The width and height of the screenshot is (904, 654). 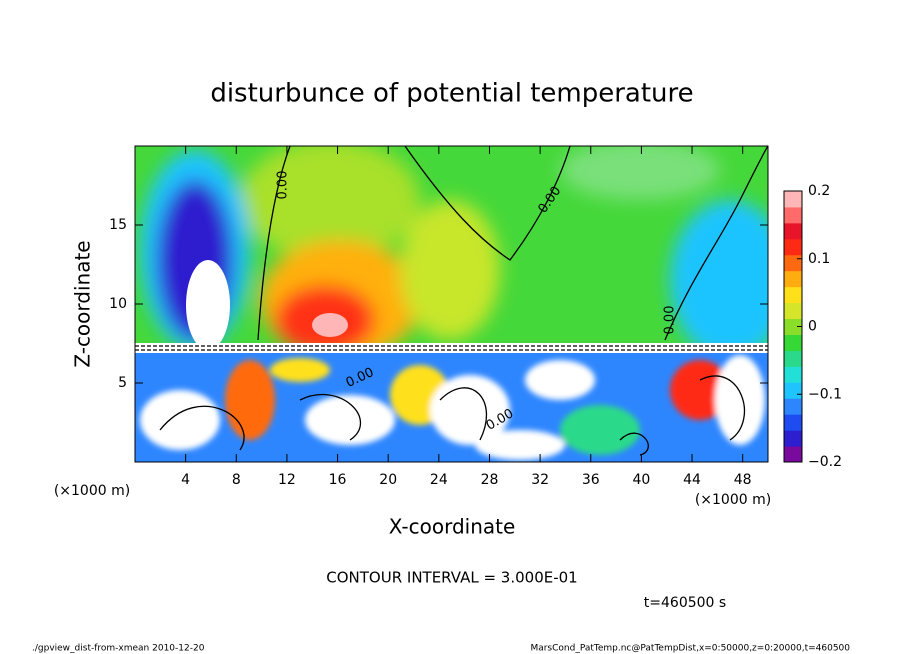 I want to click on x-tick-label: 40, so click(x=641, y=480).